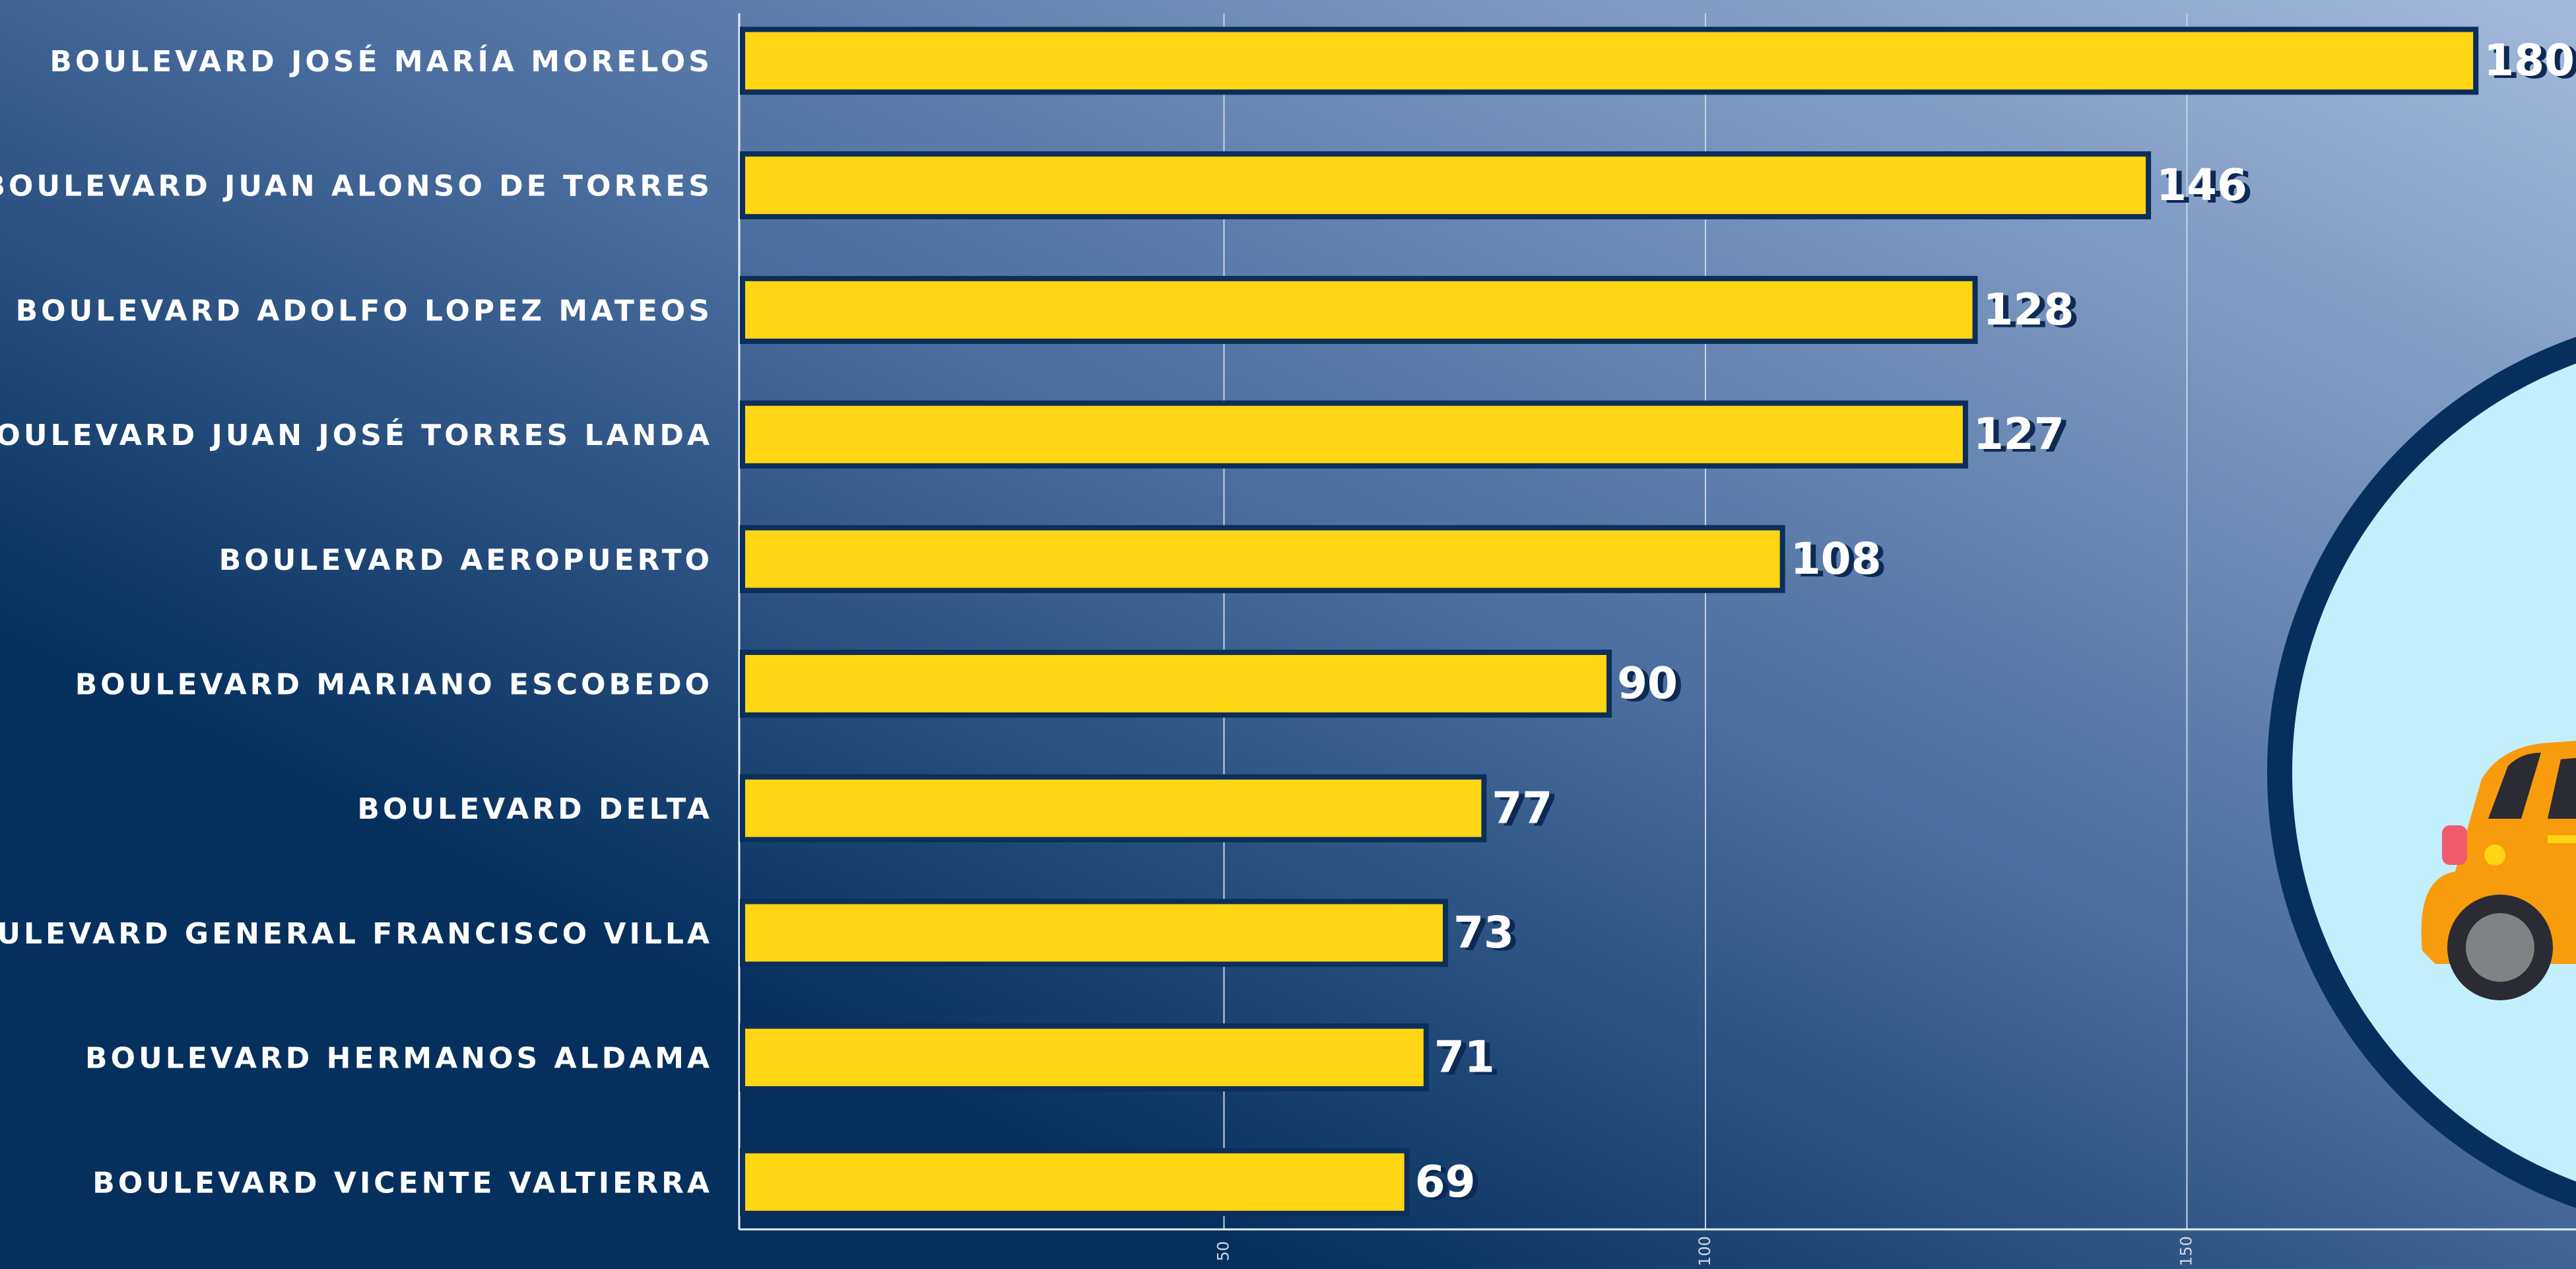 The width and height of the screenshot is (2576, 1269). What do you see at coordinates (2186, 1251) in the screenshot?
I see `x-tick-label: 150` at bounding box center [2186, 1251].